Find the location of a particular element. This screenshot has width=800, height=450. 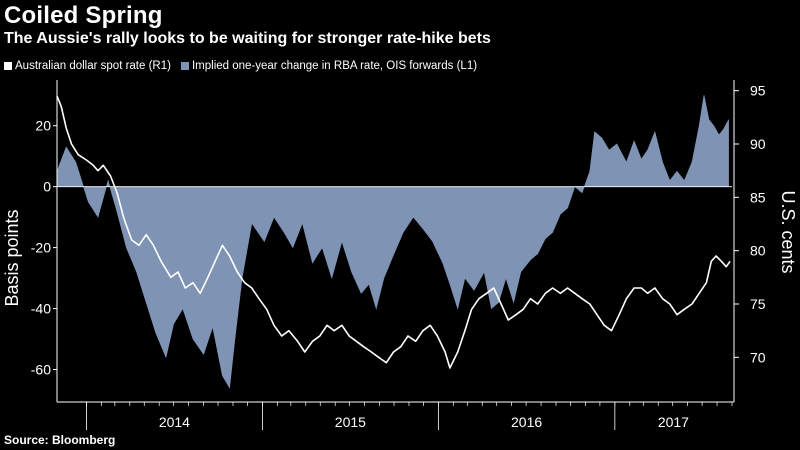

right-tick-label: 95 is located at coordinates (758, 91).